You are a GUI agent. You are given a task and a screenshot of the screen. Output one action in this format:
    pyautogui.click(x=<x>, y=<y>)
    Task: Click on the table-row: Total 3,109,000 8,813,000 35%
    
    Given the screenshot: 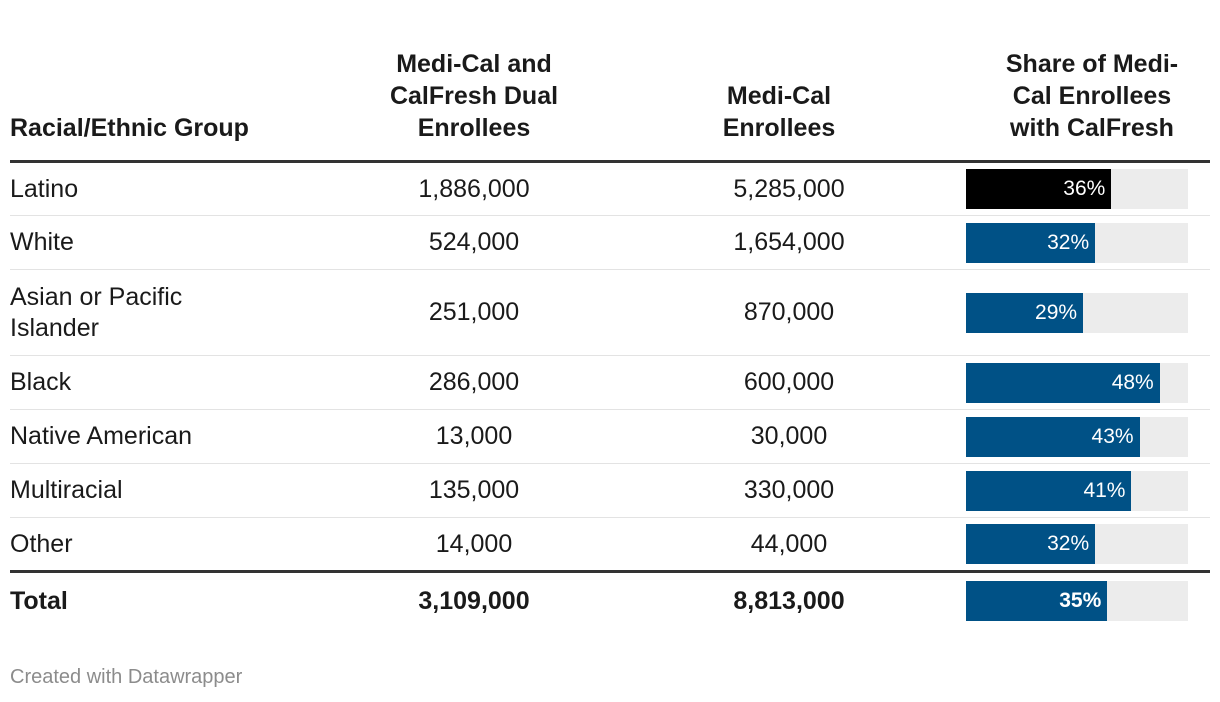 What is the action you would take?
    pyautogui.click(x=610, y=601)
    